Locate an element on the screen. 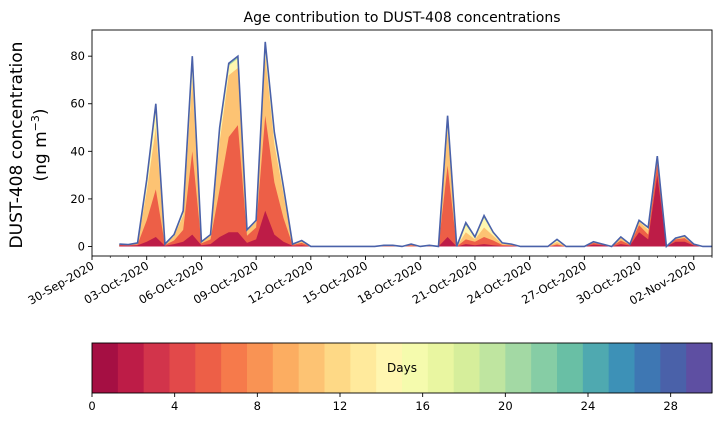  colorbar-title: Days is located at coordinates (402, 368).